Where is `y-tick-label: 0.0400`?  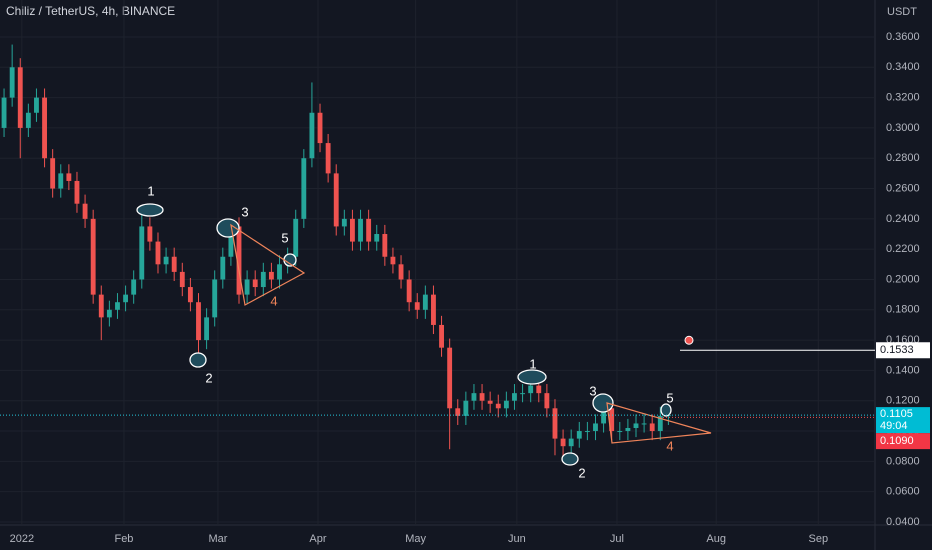
y-tick-label: 0.0400 is located at coordinates (903, 522).